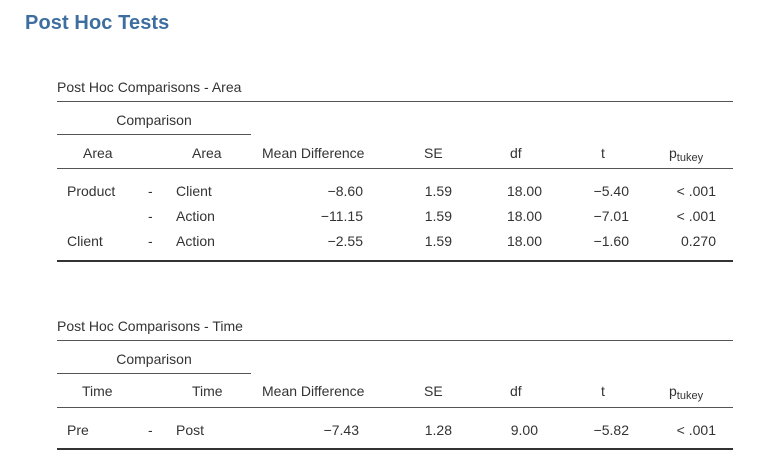 This screenshot has height=472, width=765. I want to click on cell-se: 1.28, so click(438, 430).